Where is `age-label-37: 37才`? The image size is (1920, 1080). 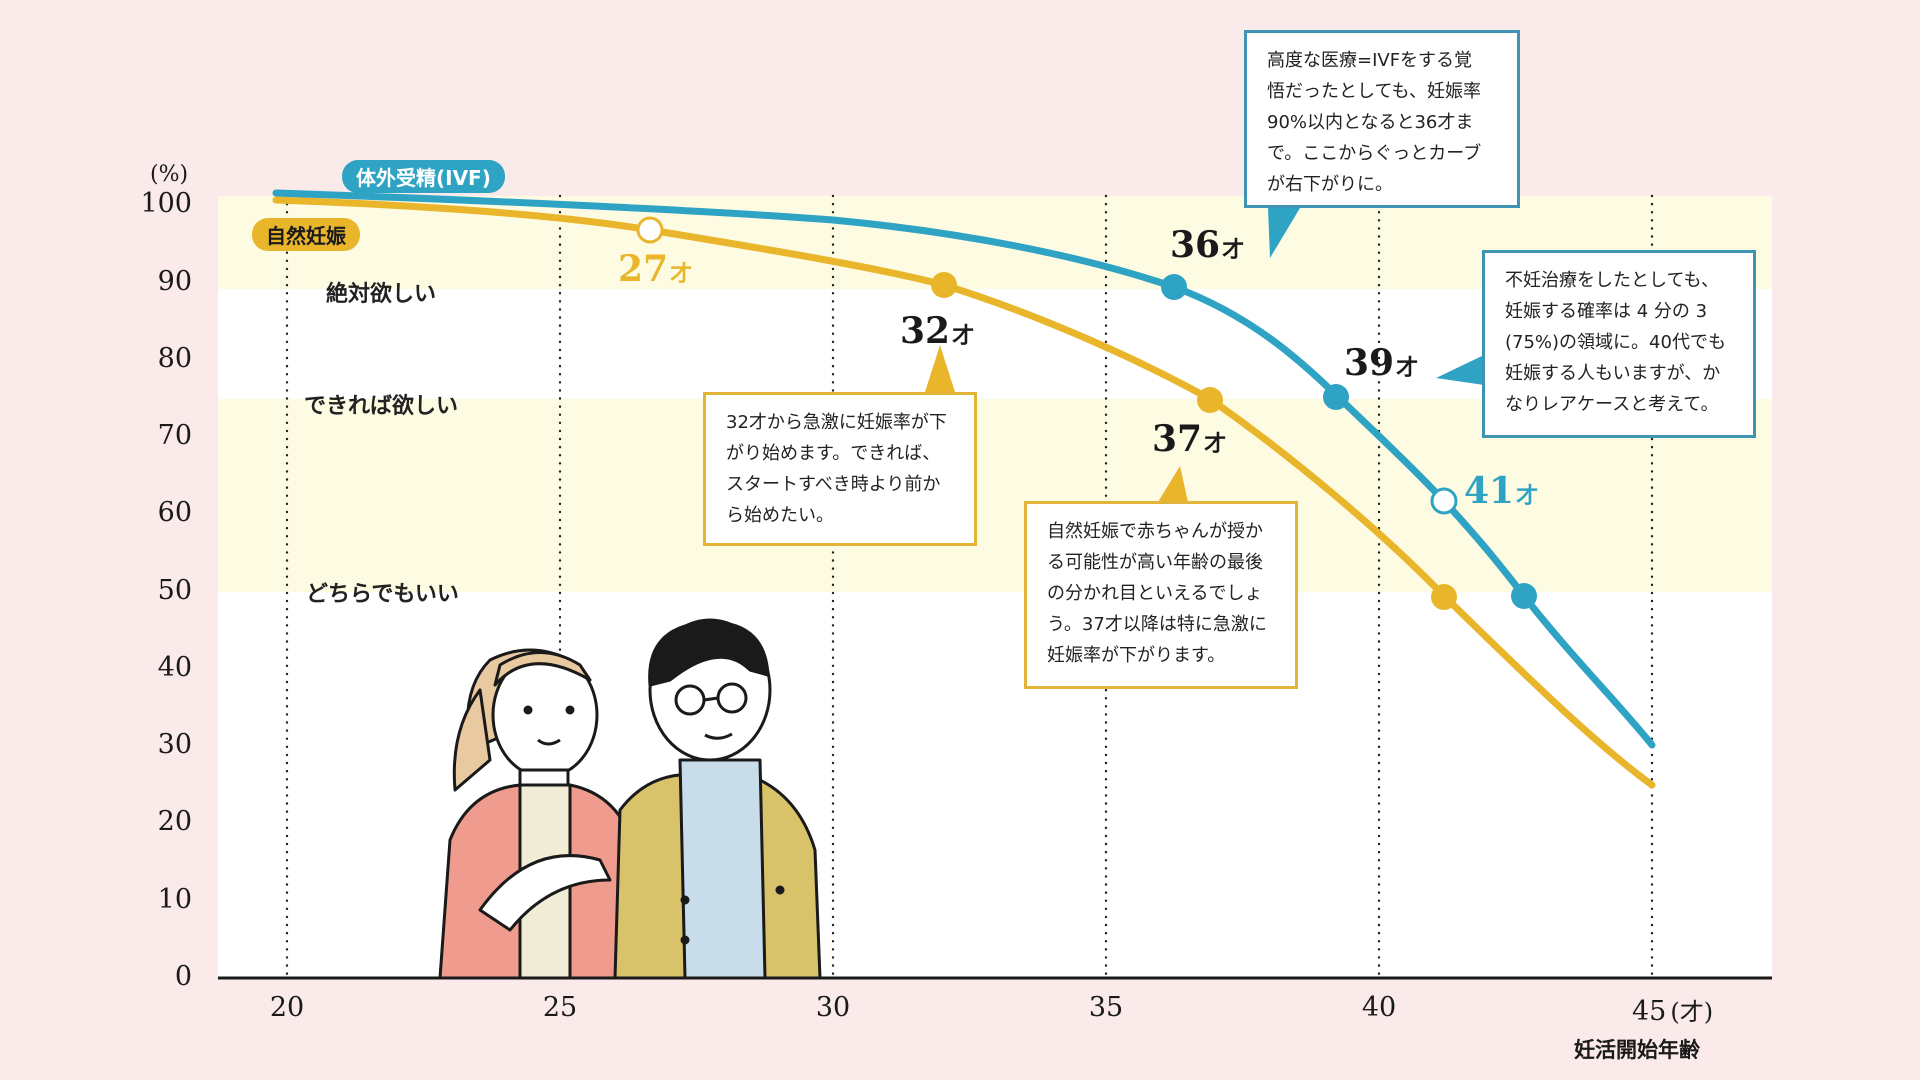
age-label-37: 37才 is located at coordinates (1189, 439).